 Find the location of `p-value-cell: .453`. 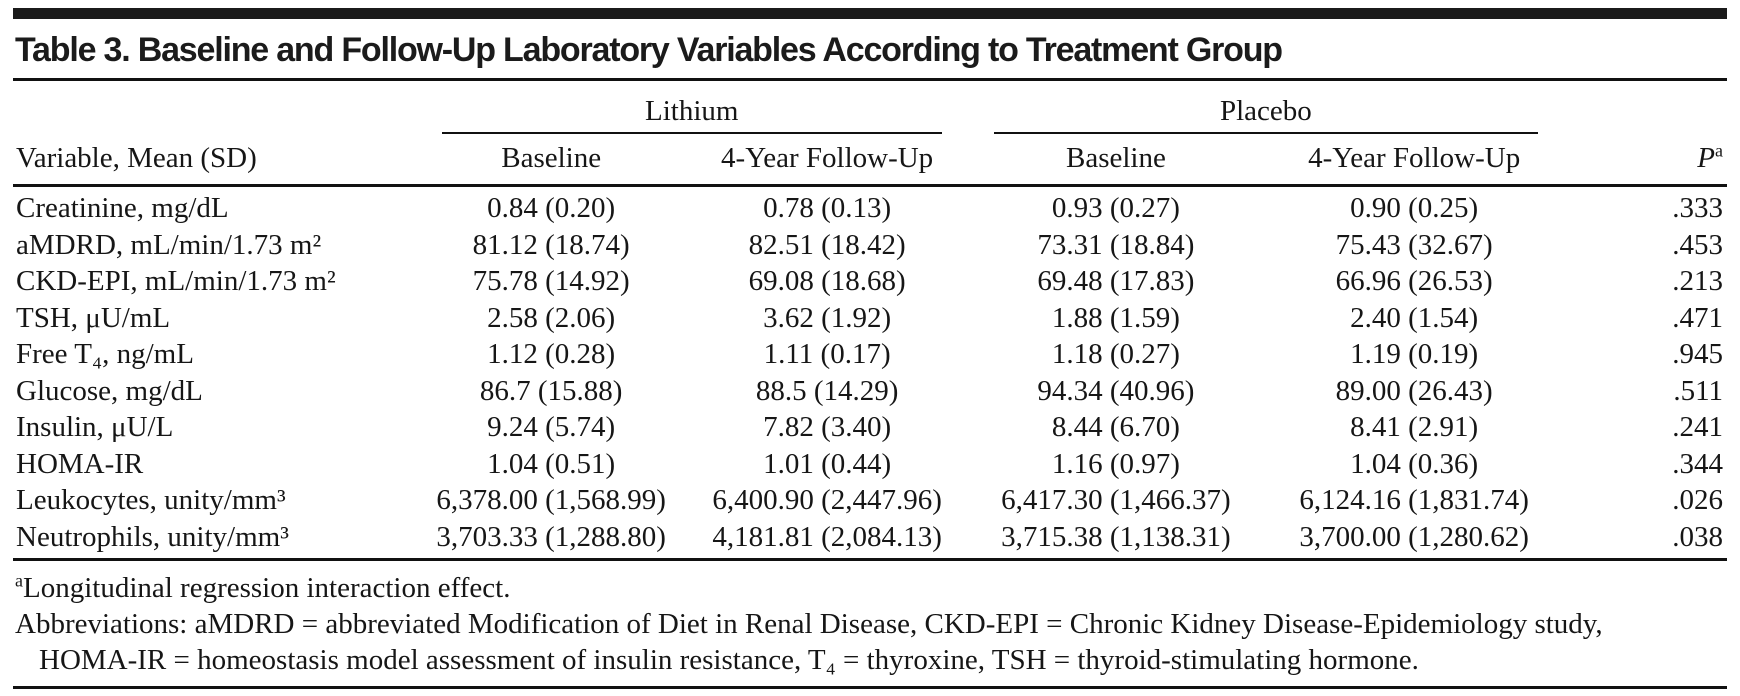

p-value-cell: .453 is located at coordinates (1697, 244).